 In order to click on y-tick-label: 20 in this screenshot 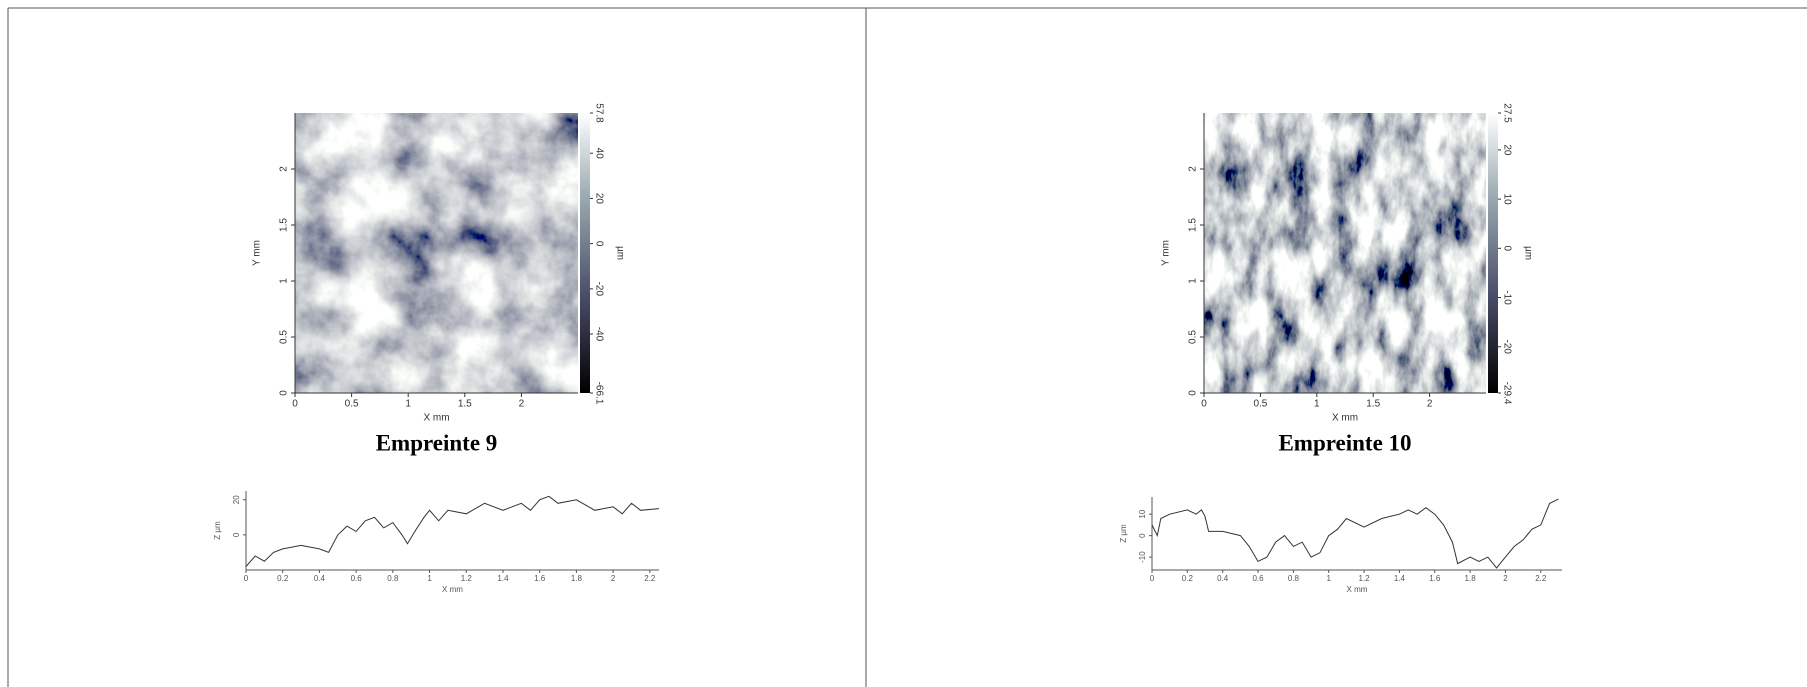, I will do `click(236, 499)`.